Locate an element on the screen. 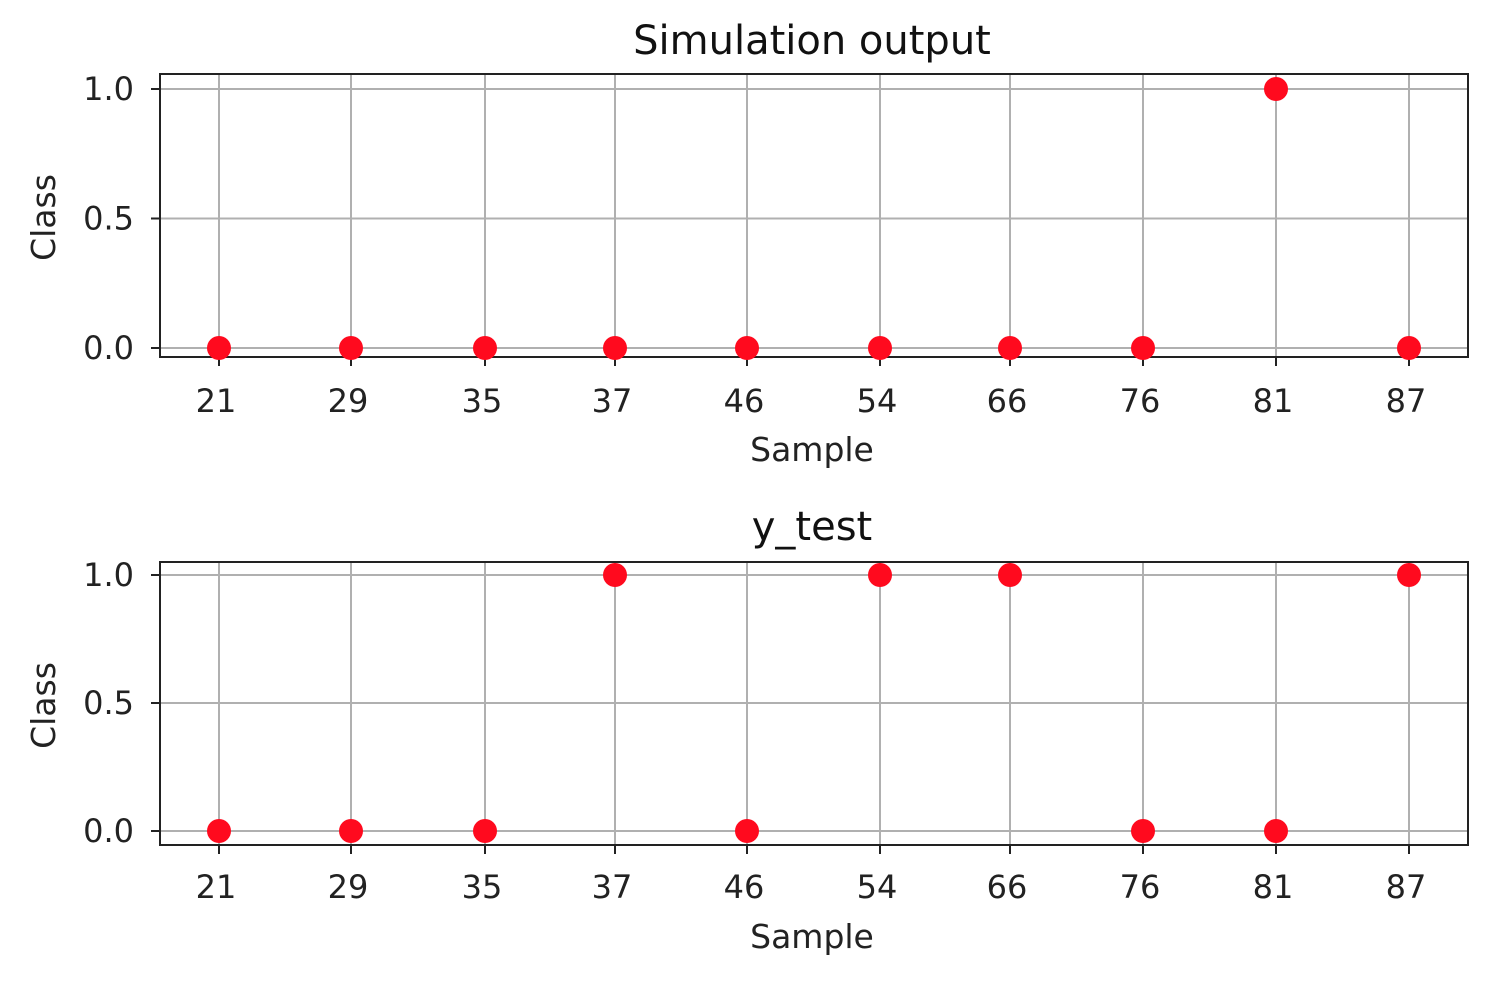  chart-title: y_test is located at coordinates (812, 527).